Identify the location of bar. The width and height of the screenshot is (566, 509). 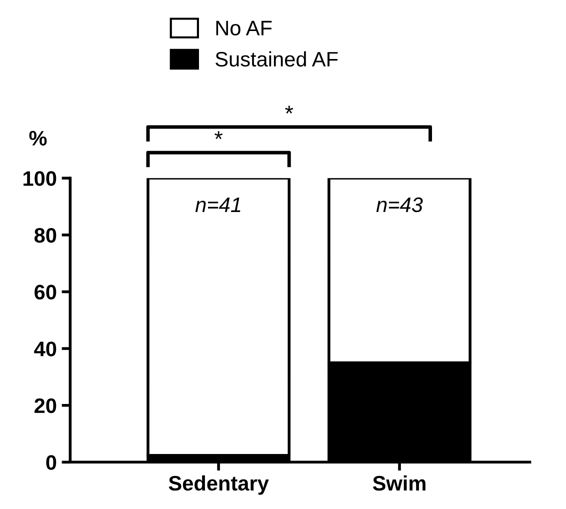
(218, 317).